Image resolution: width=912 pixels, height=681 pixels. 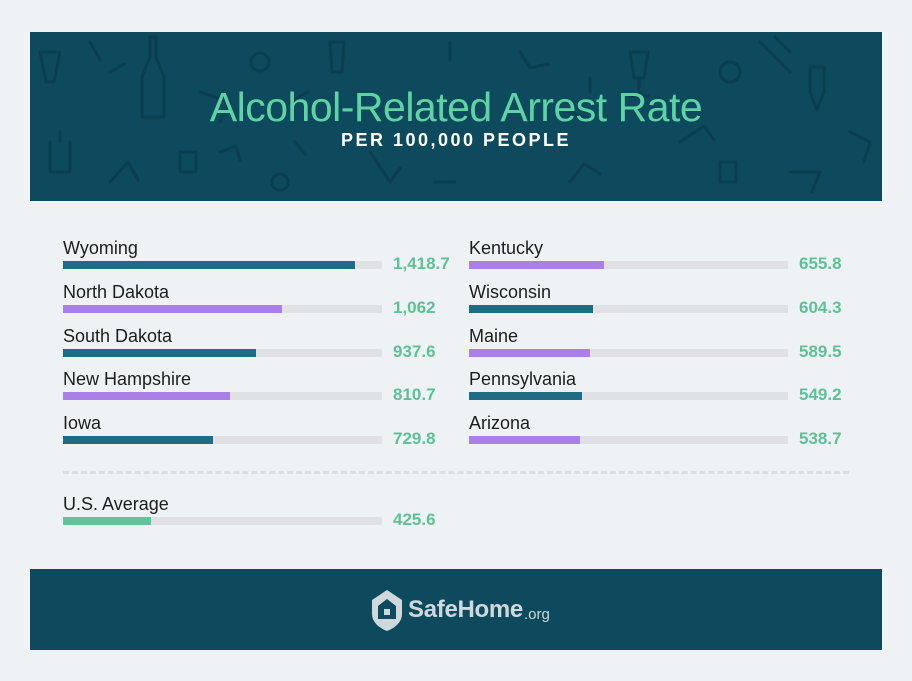 I want to click on bar-label: U.S. Average, so click(x=116, y=504).